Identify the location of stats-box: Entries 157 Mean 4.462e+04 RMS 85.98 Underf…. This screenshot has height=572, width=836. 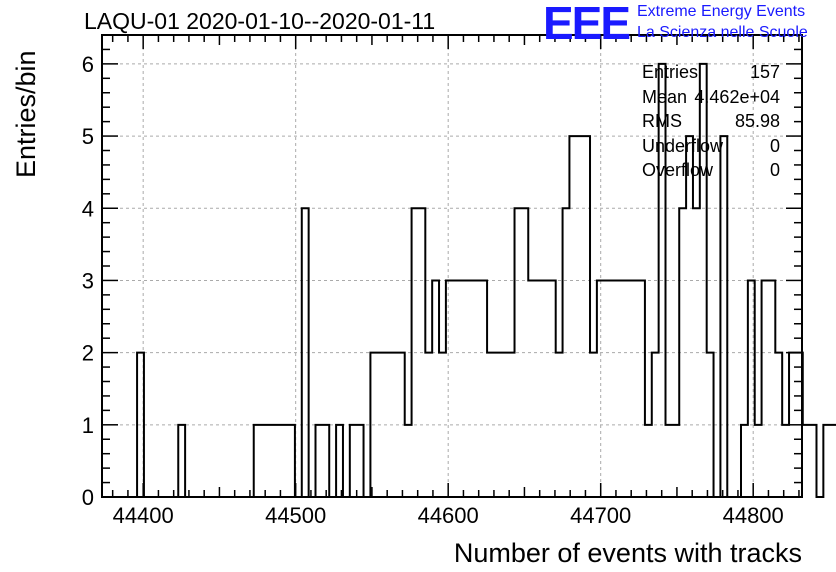
(711, 121).